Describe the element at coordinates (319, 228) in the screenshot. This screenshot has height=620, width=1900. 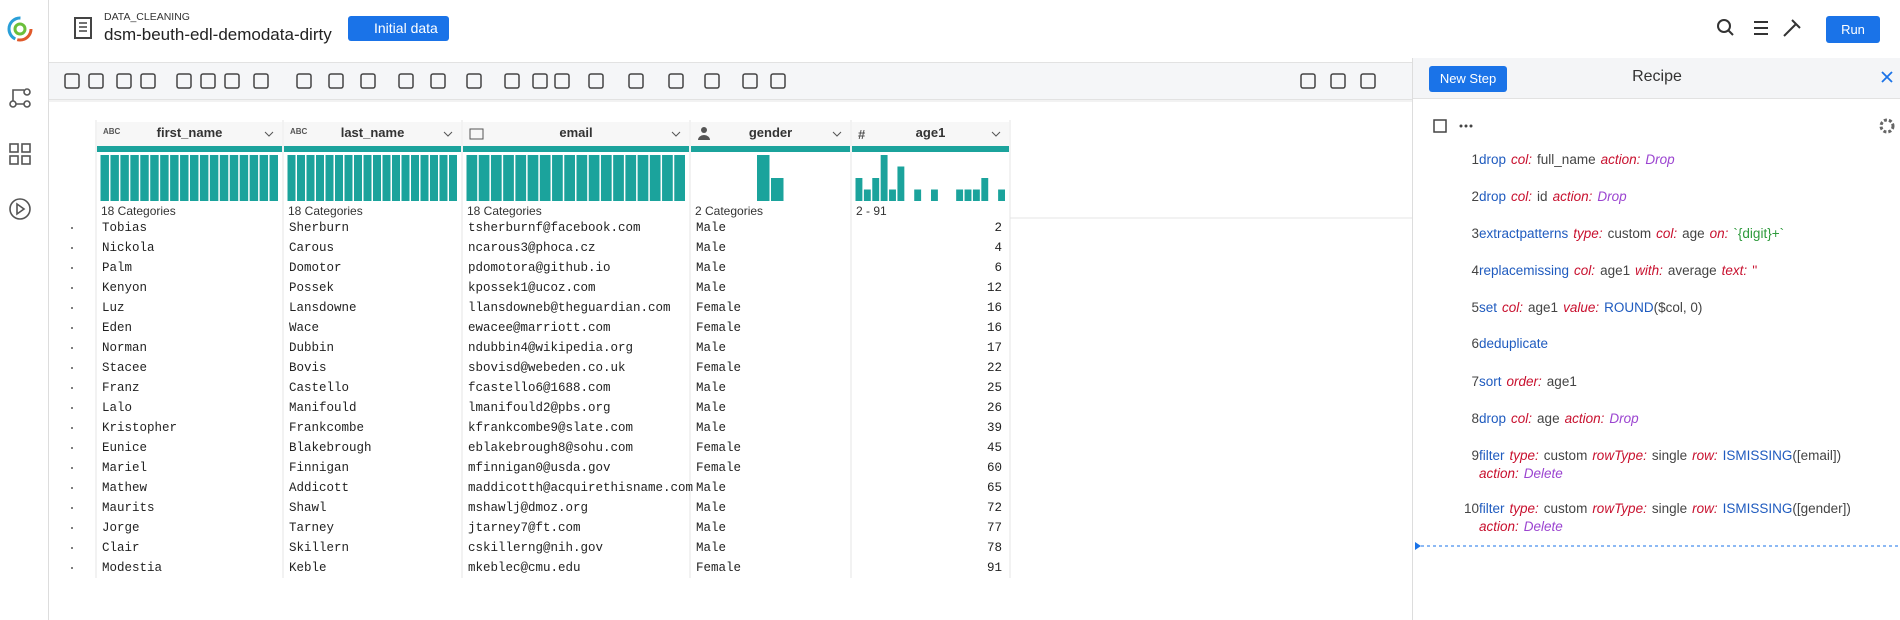
I see `cell: Sherburn` at that location.